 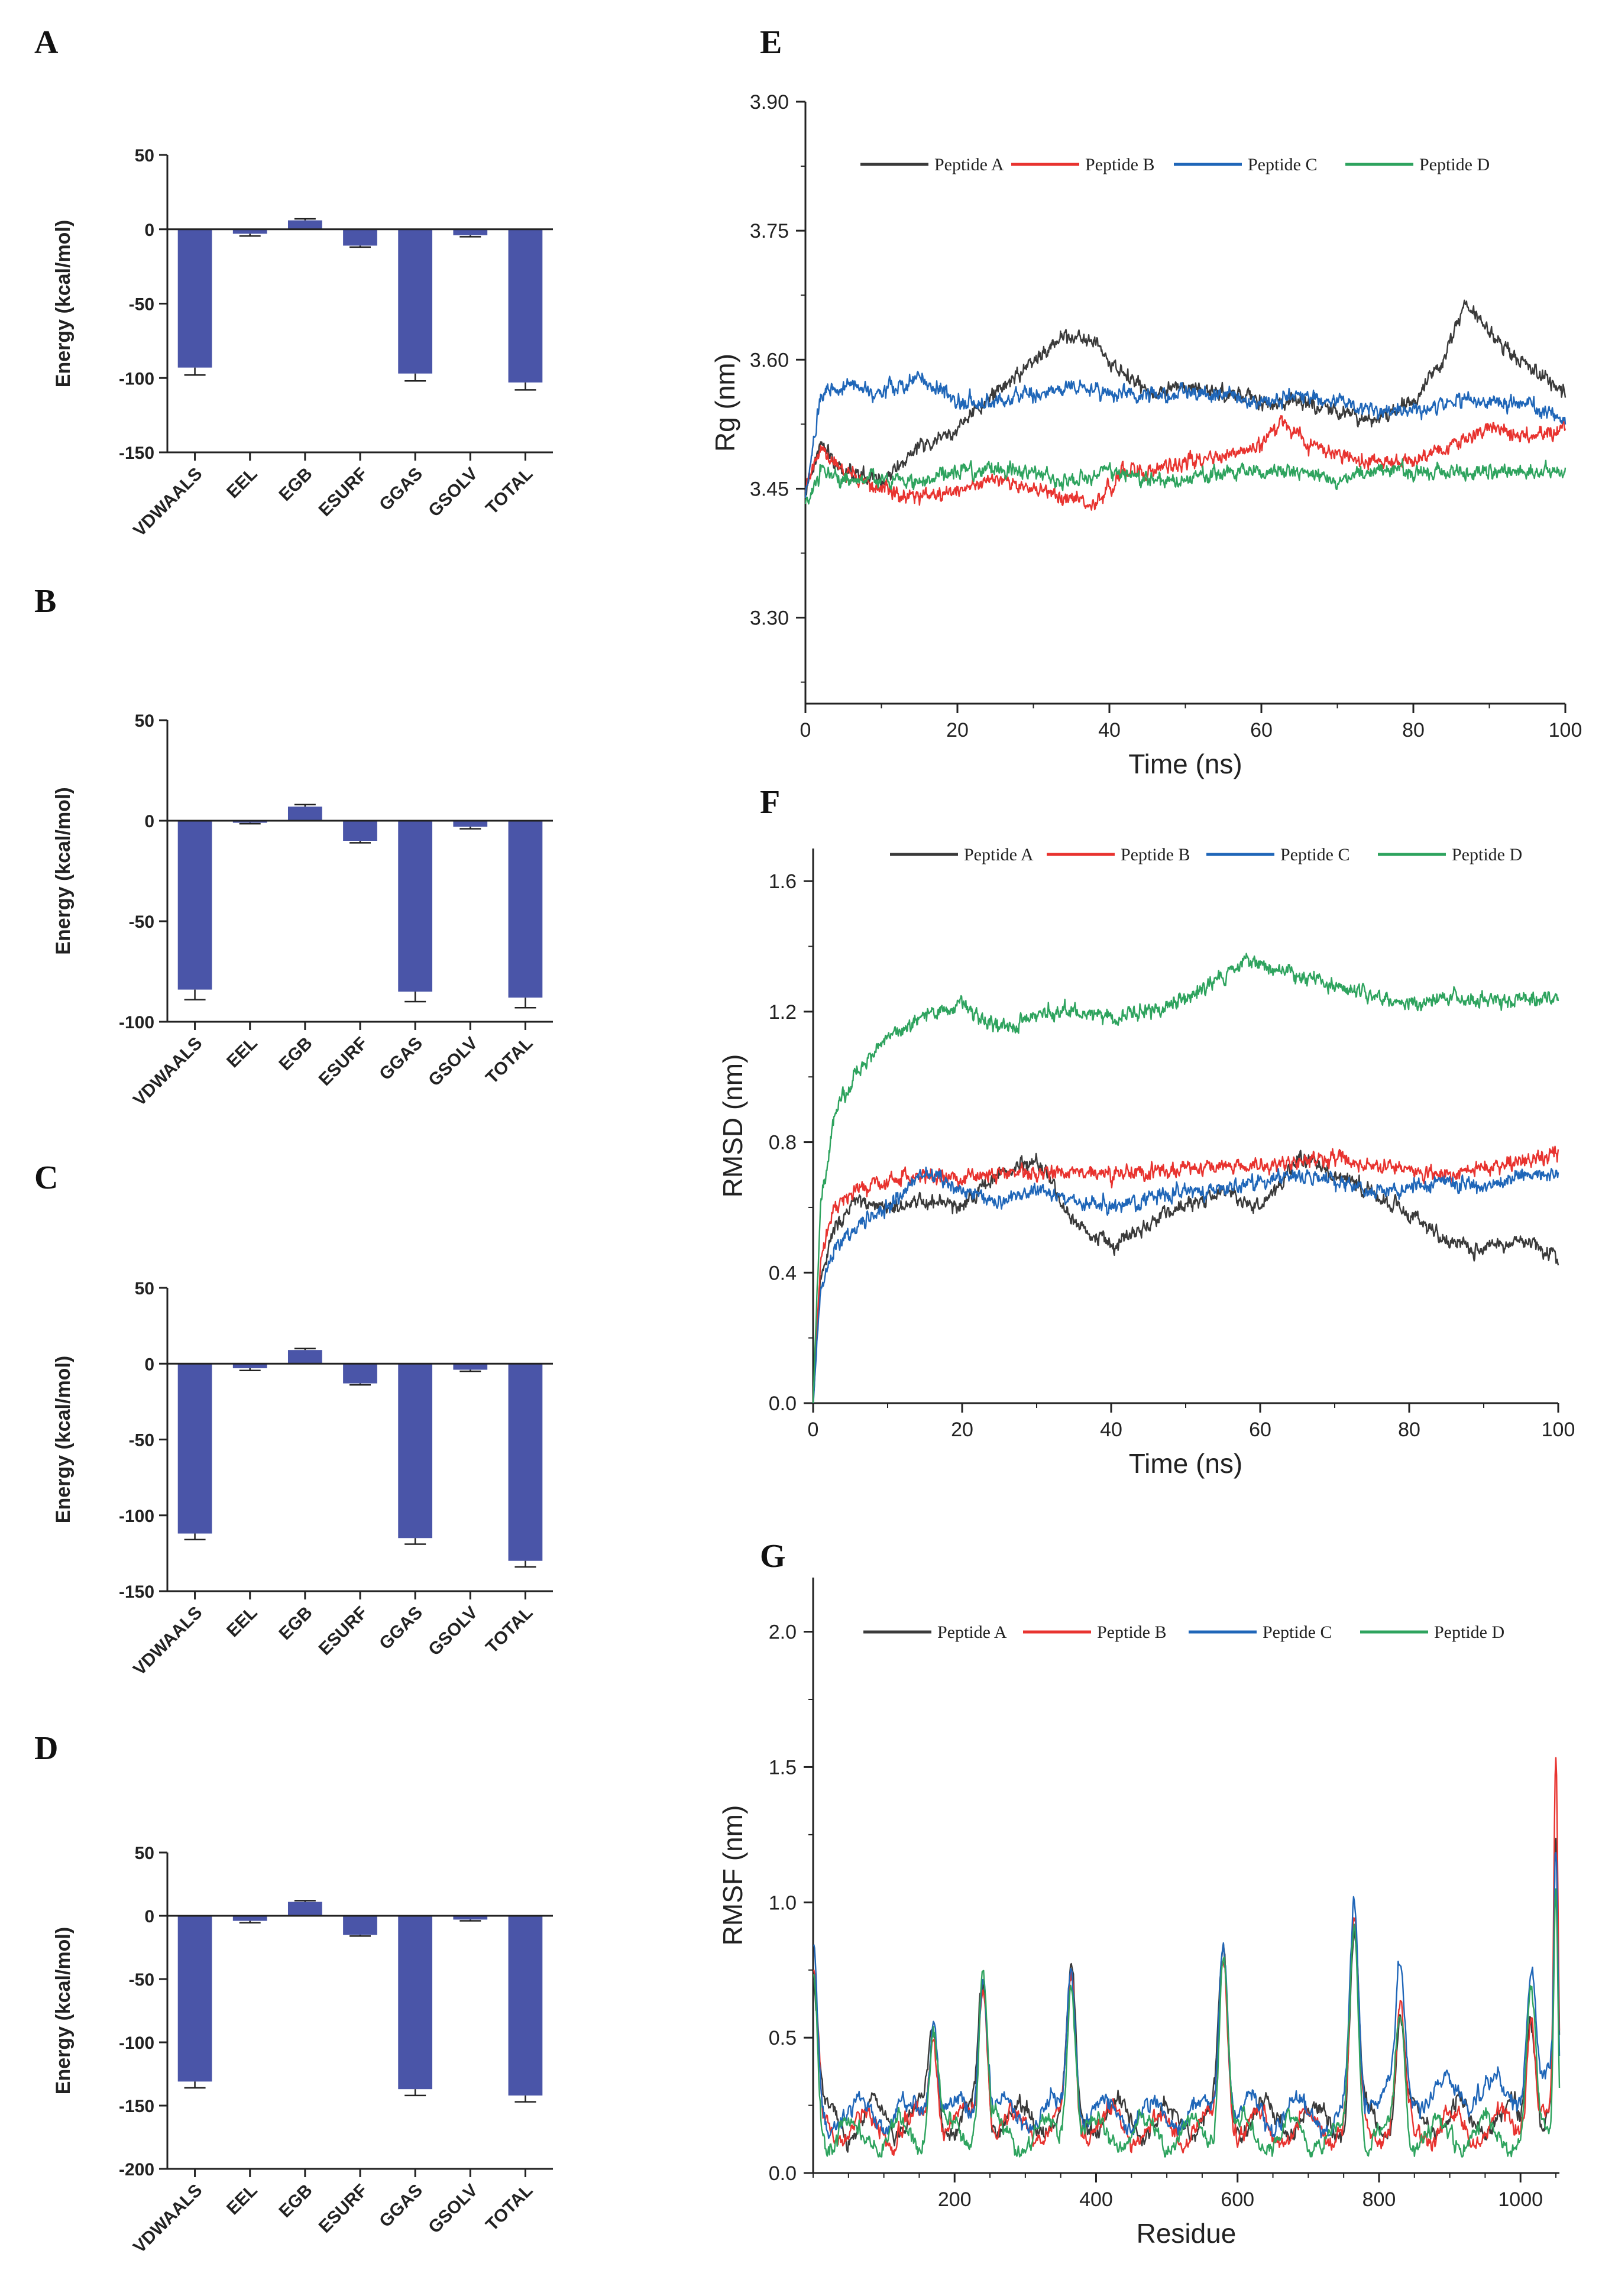 I want to click on y-axis-label: RMSD (nm), so click(x=732, y=1126).